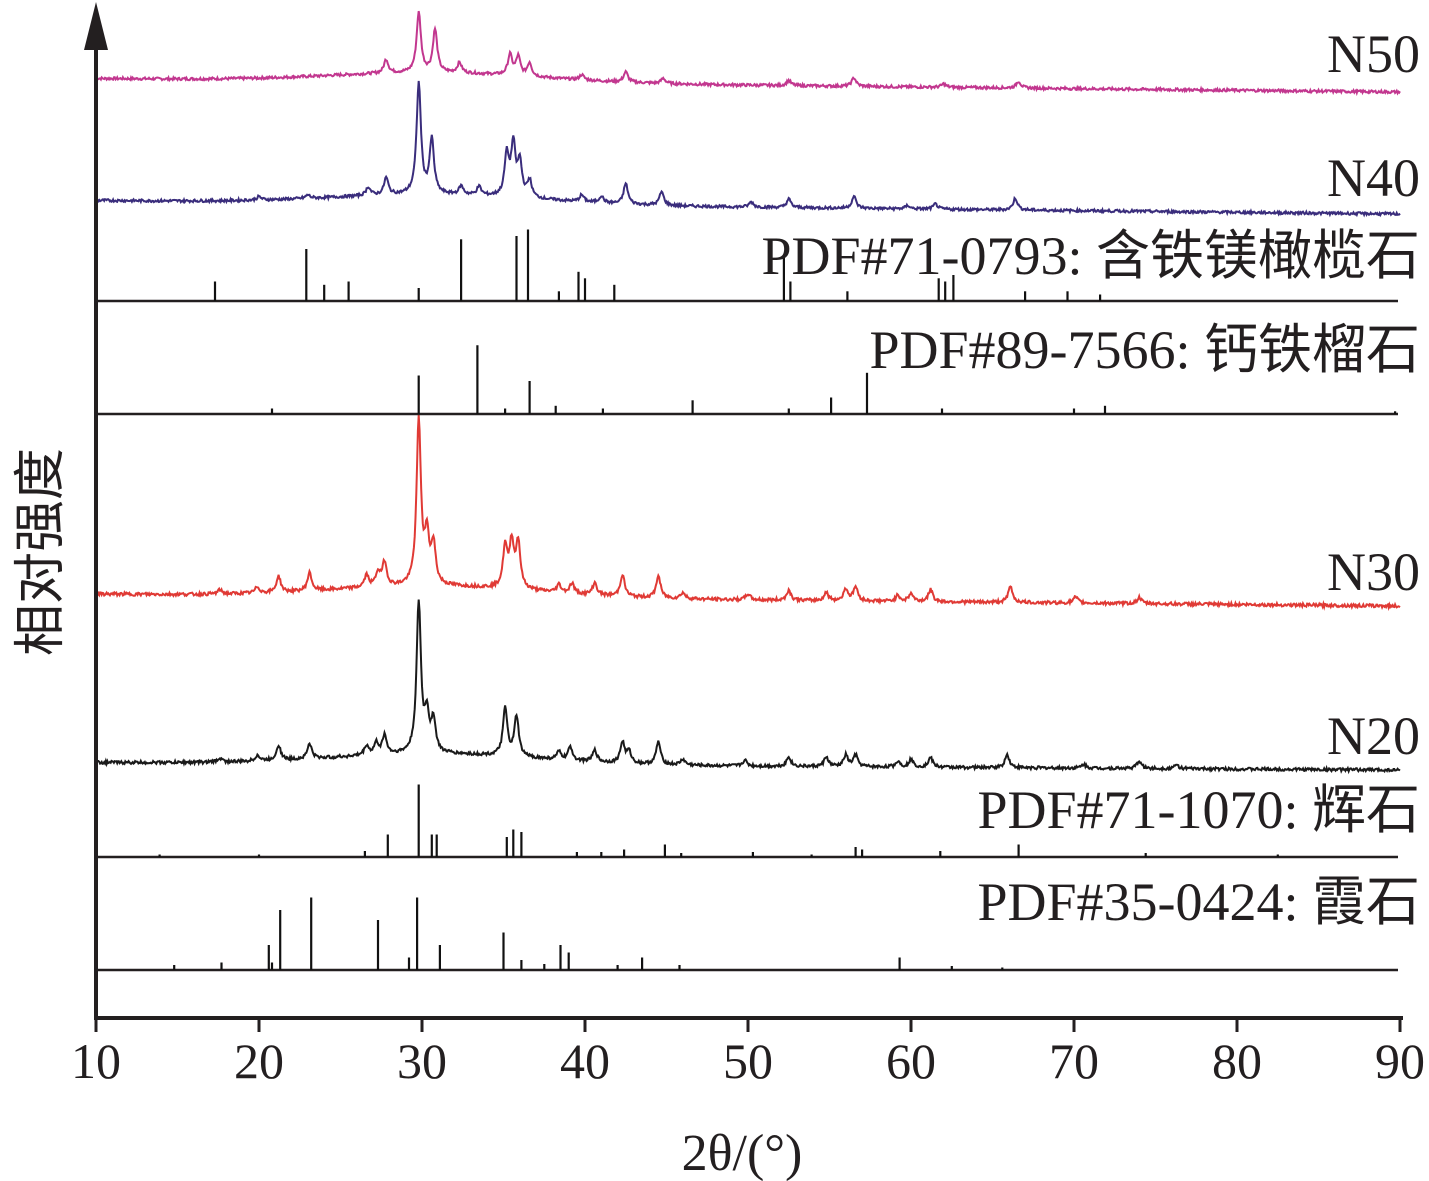 The height and width of the screenshot is (1181, 1429). What do you see at coordinates (96, 26) in the screenshot?
I see `y-axis-arrow-icon` at bounding box center [96, 26].